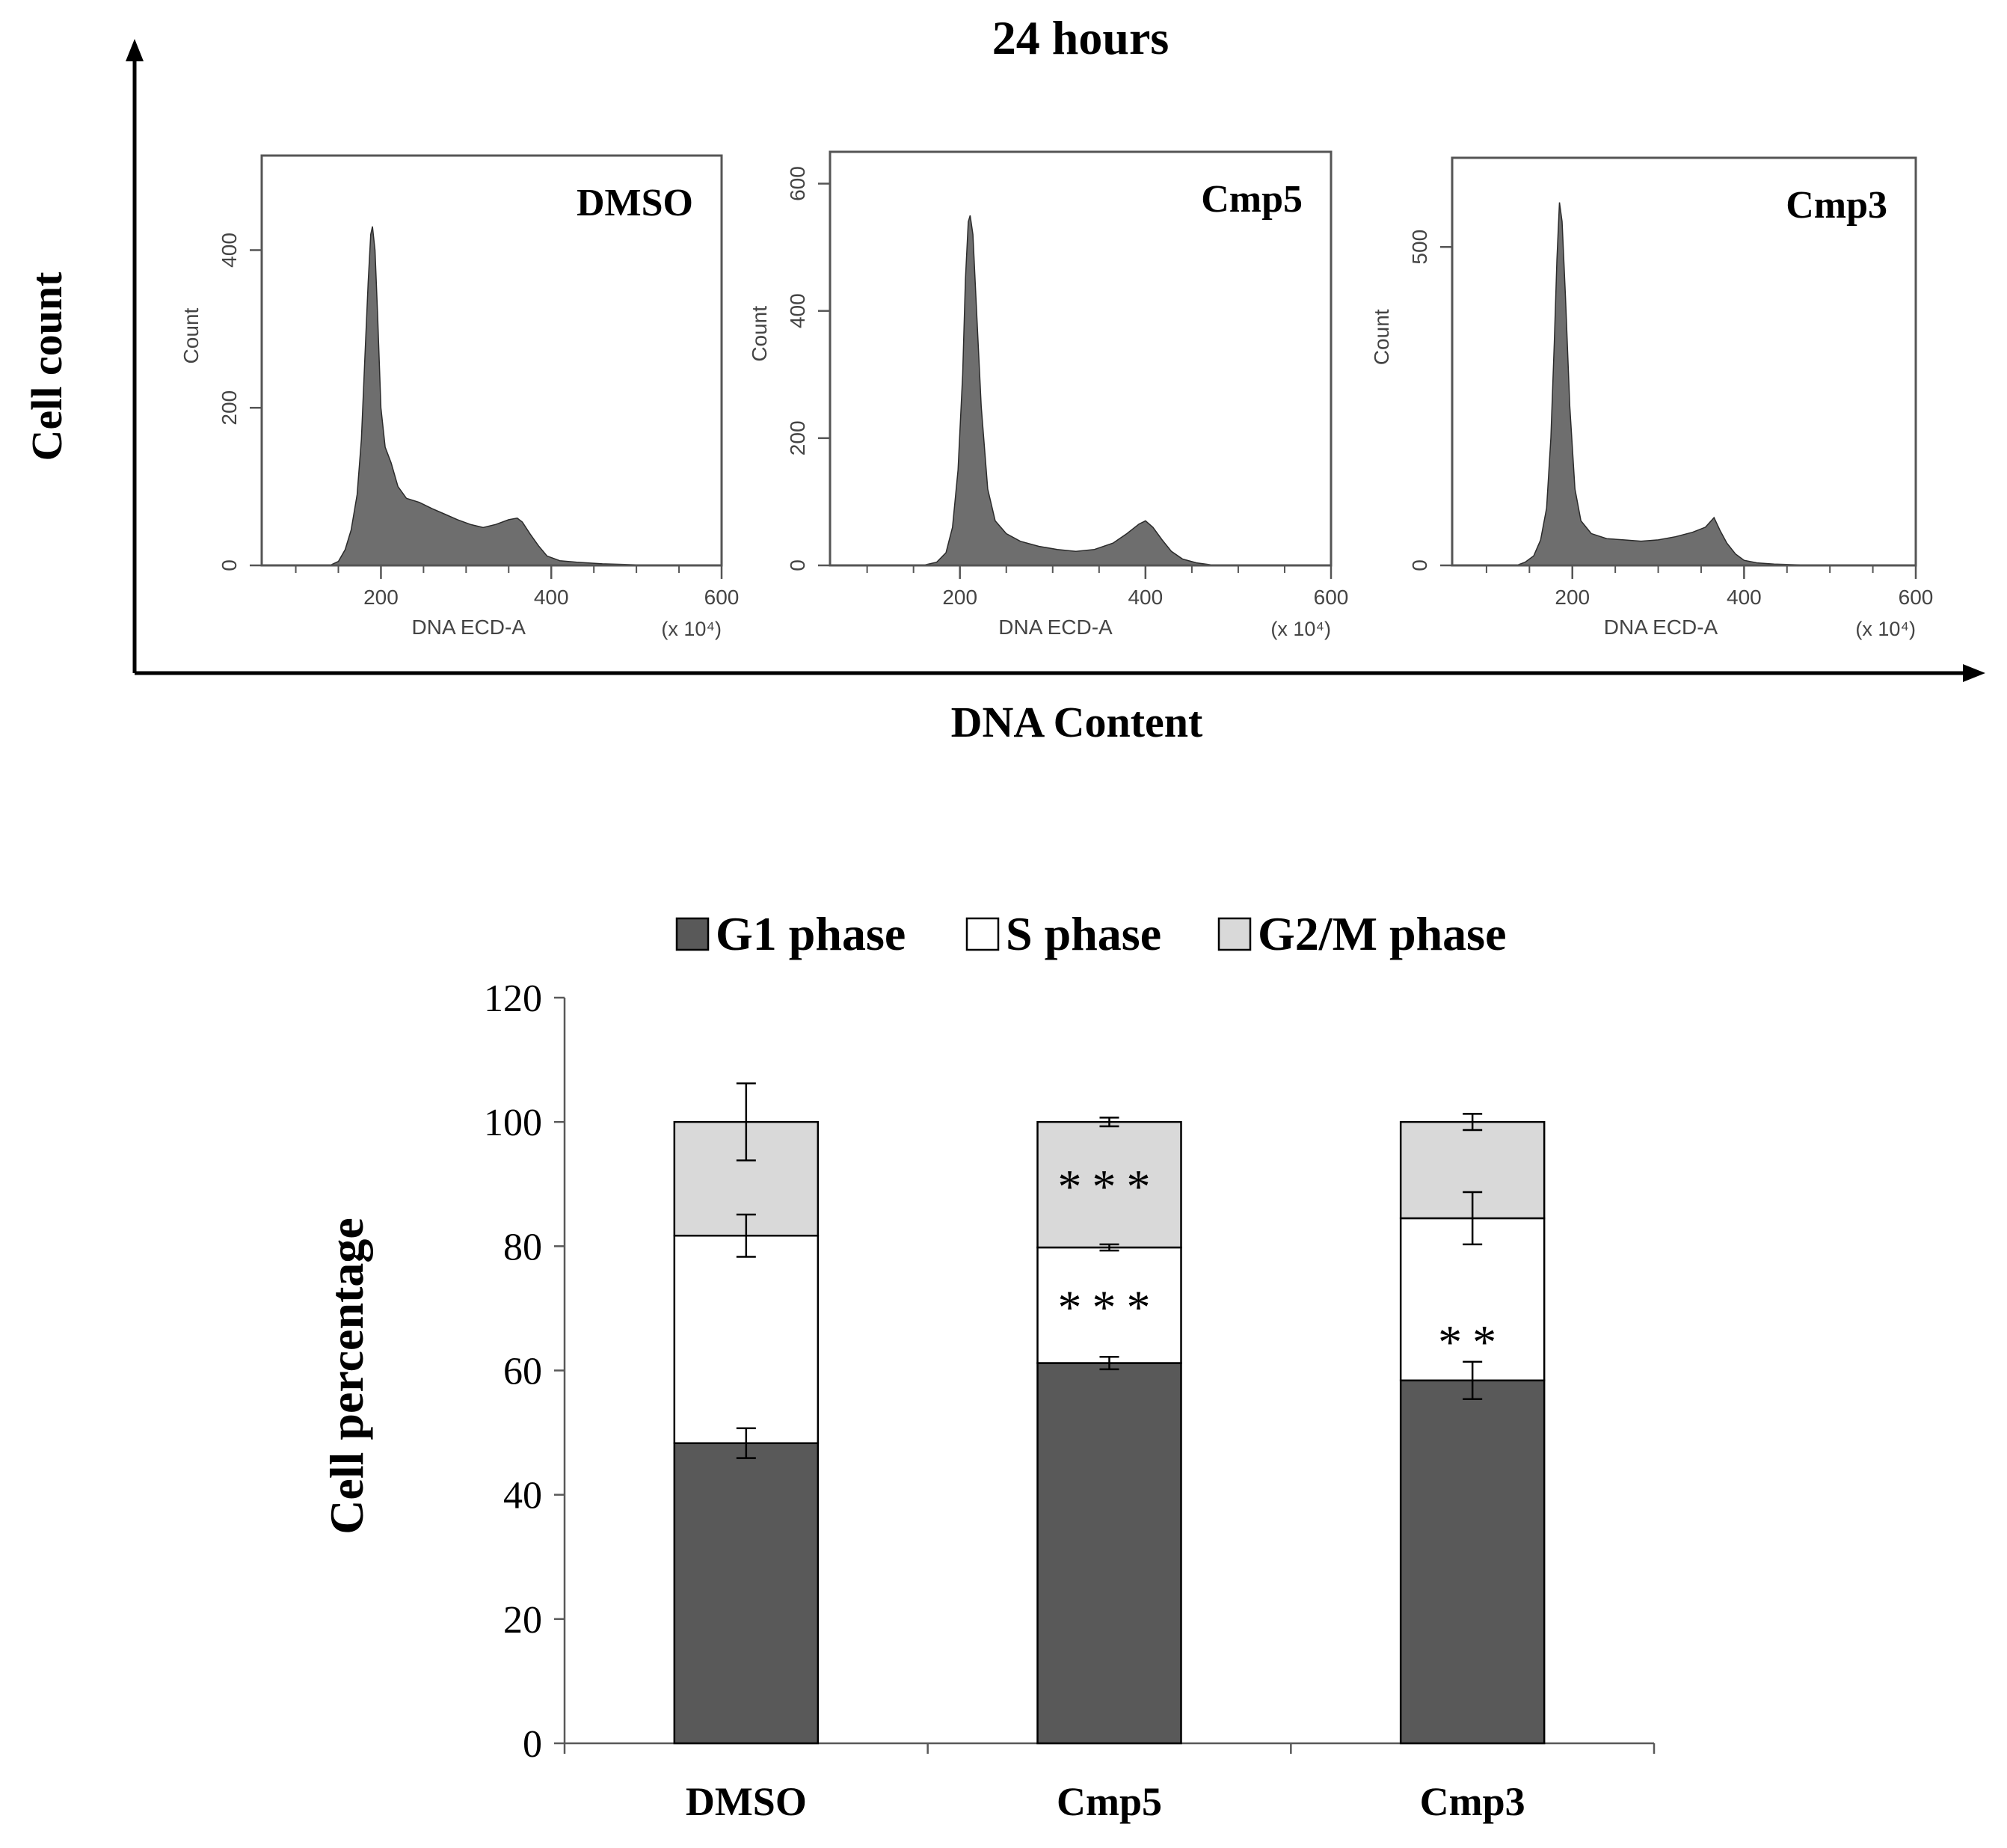 The image size is (2007, 1848). I want to click on legend-label: G2/M phase, so click(1382, 933).